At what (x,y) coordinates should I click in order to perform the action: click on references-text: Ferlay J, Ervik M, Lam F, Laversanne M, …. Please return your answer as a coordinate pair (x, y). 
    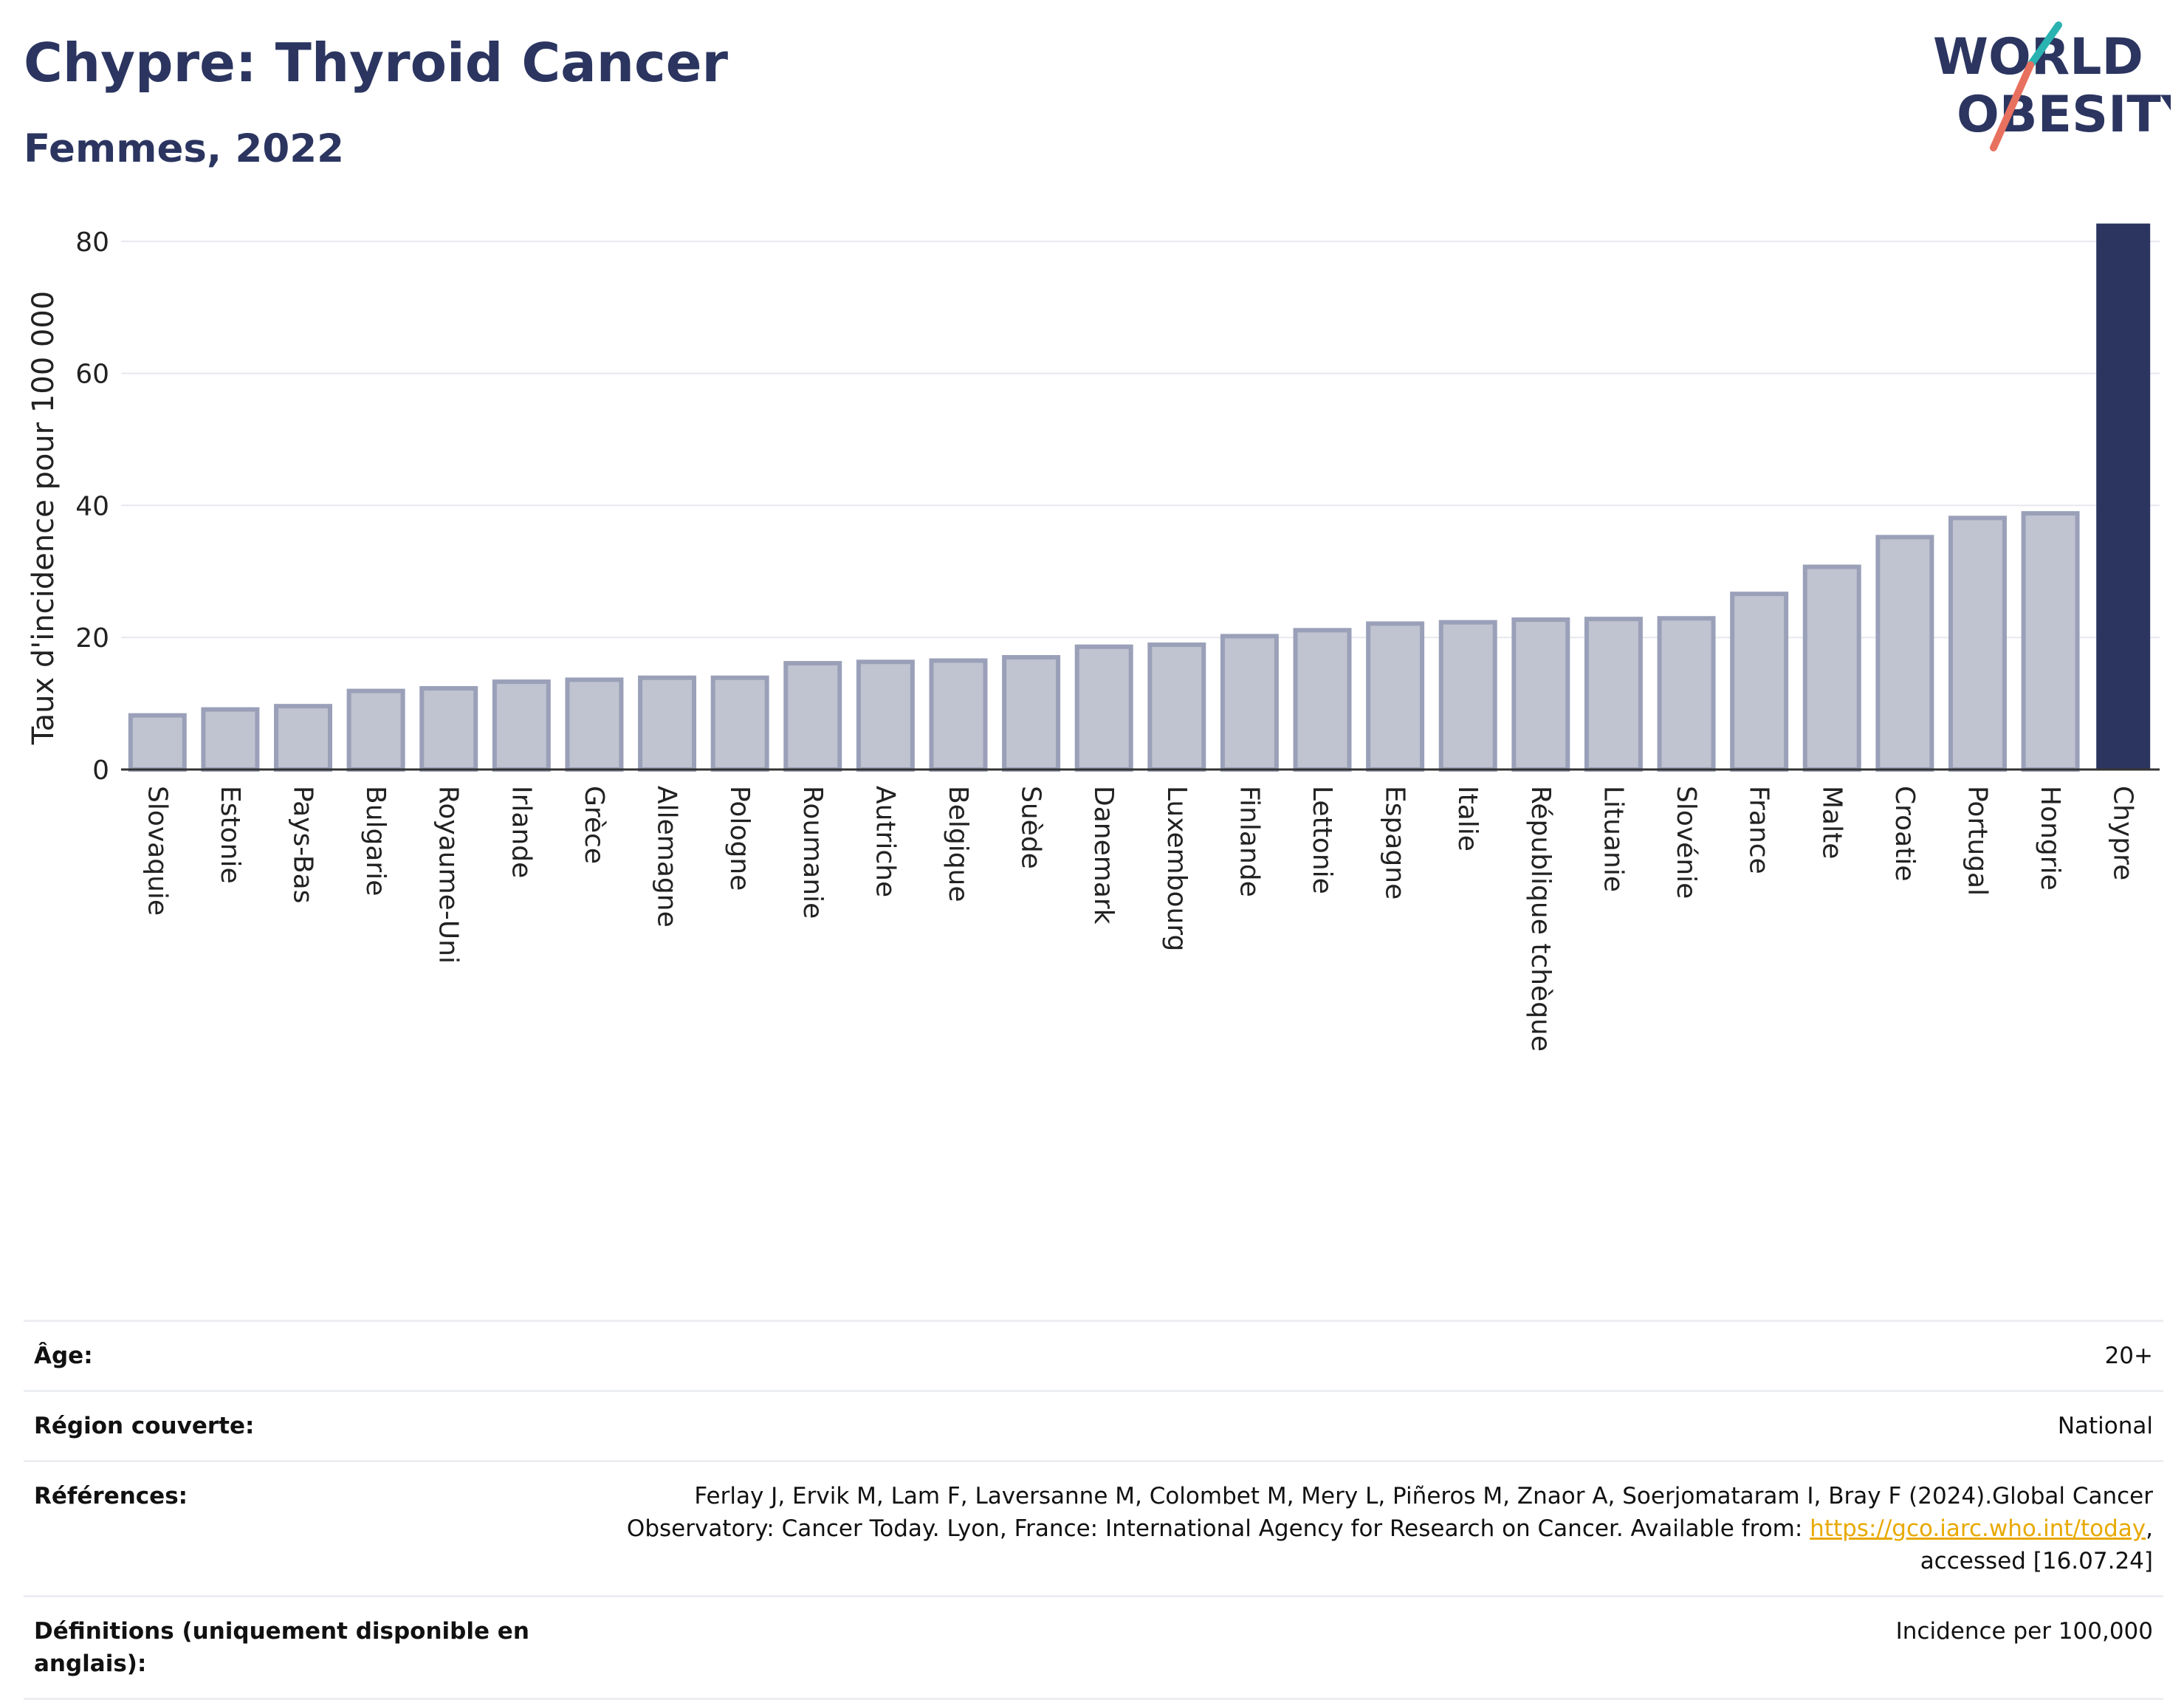
    Looking at the image, I should click on (1390, 1512).